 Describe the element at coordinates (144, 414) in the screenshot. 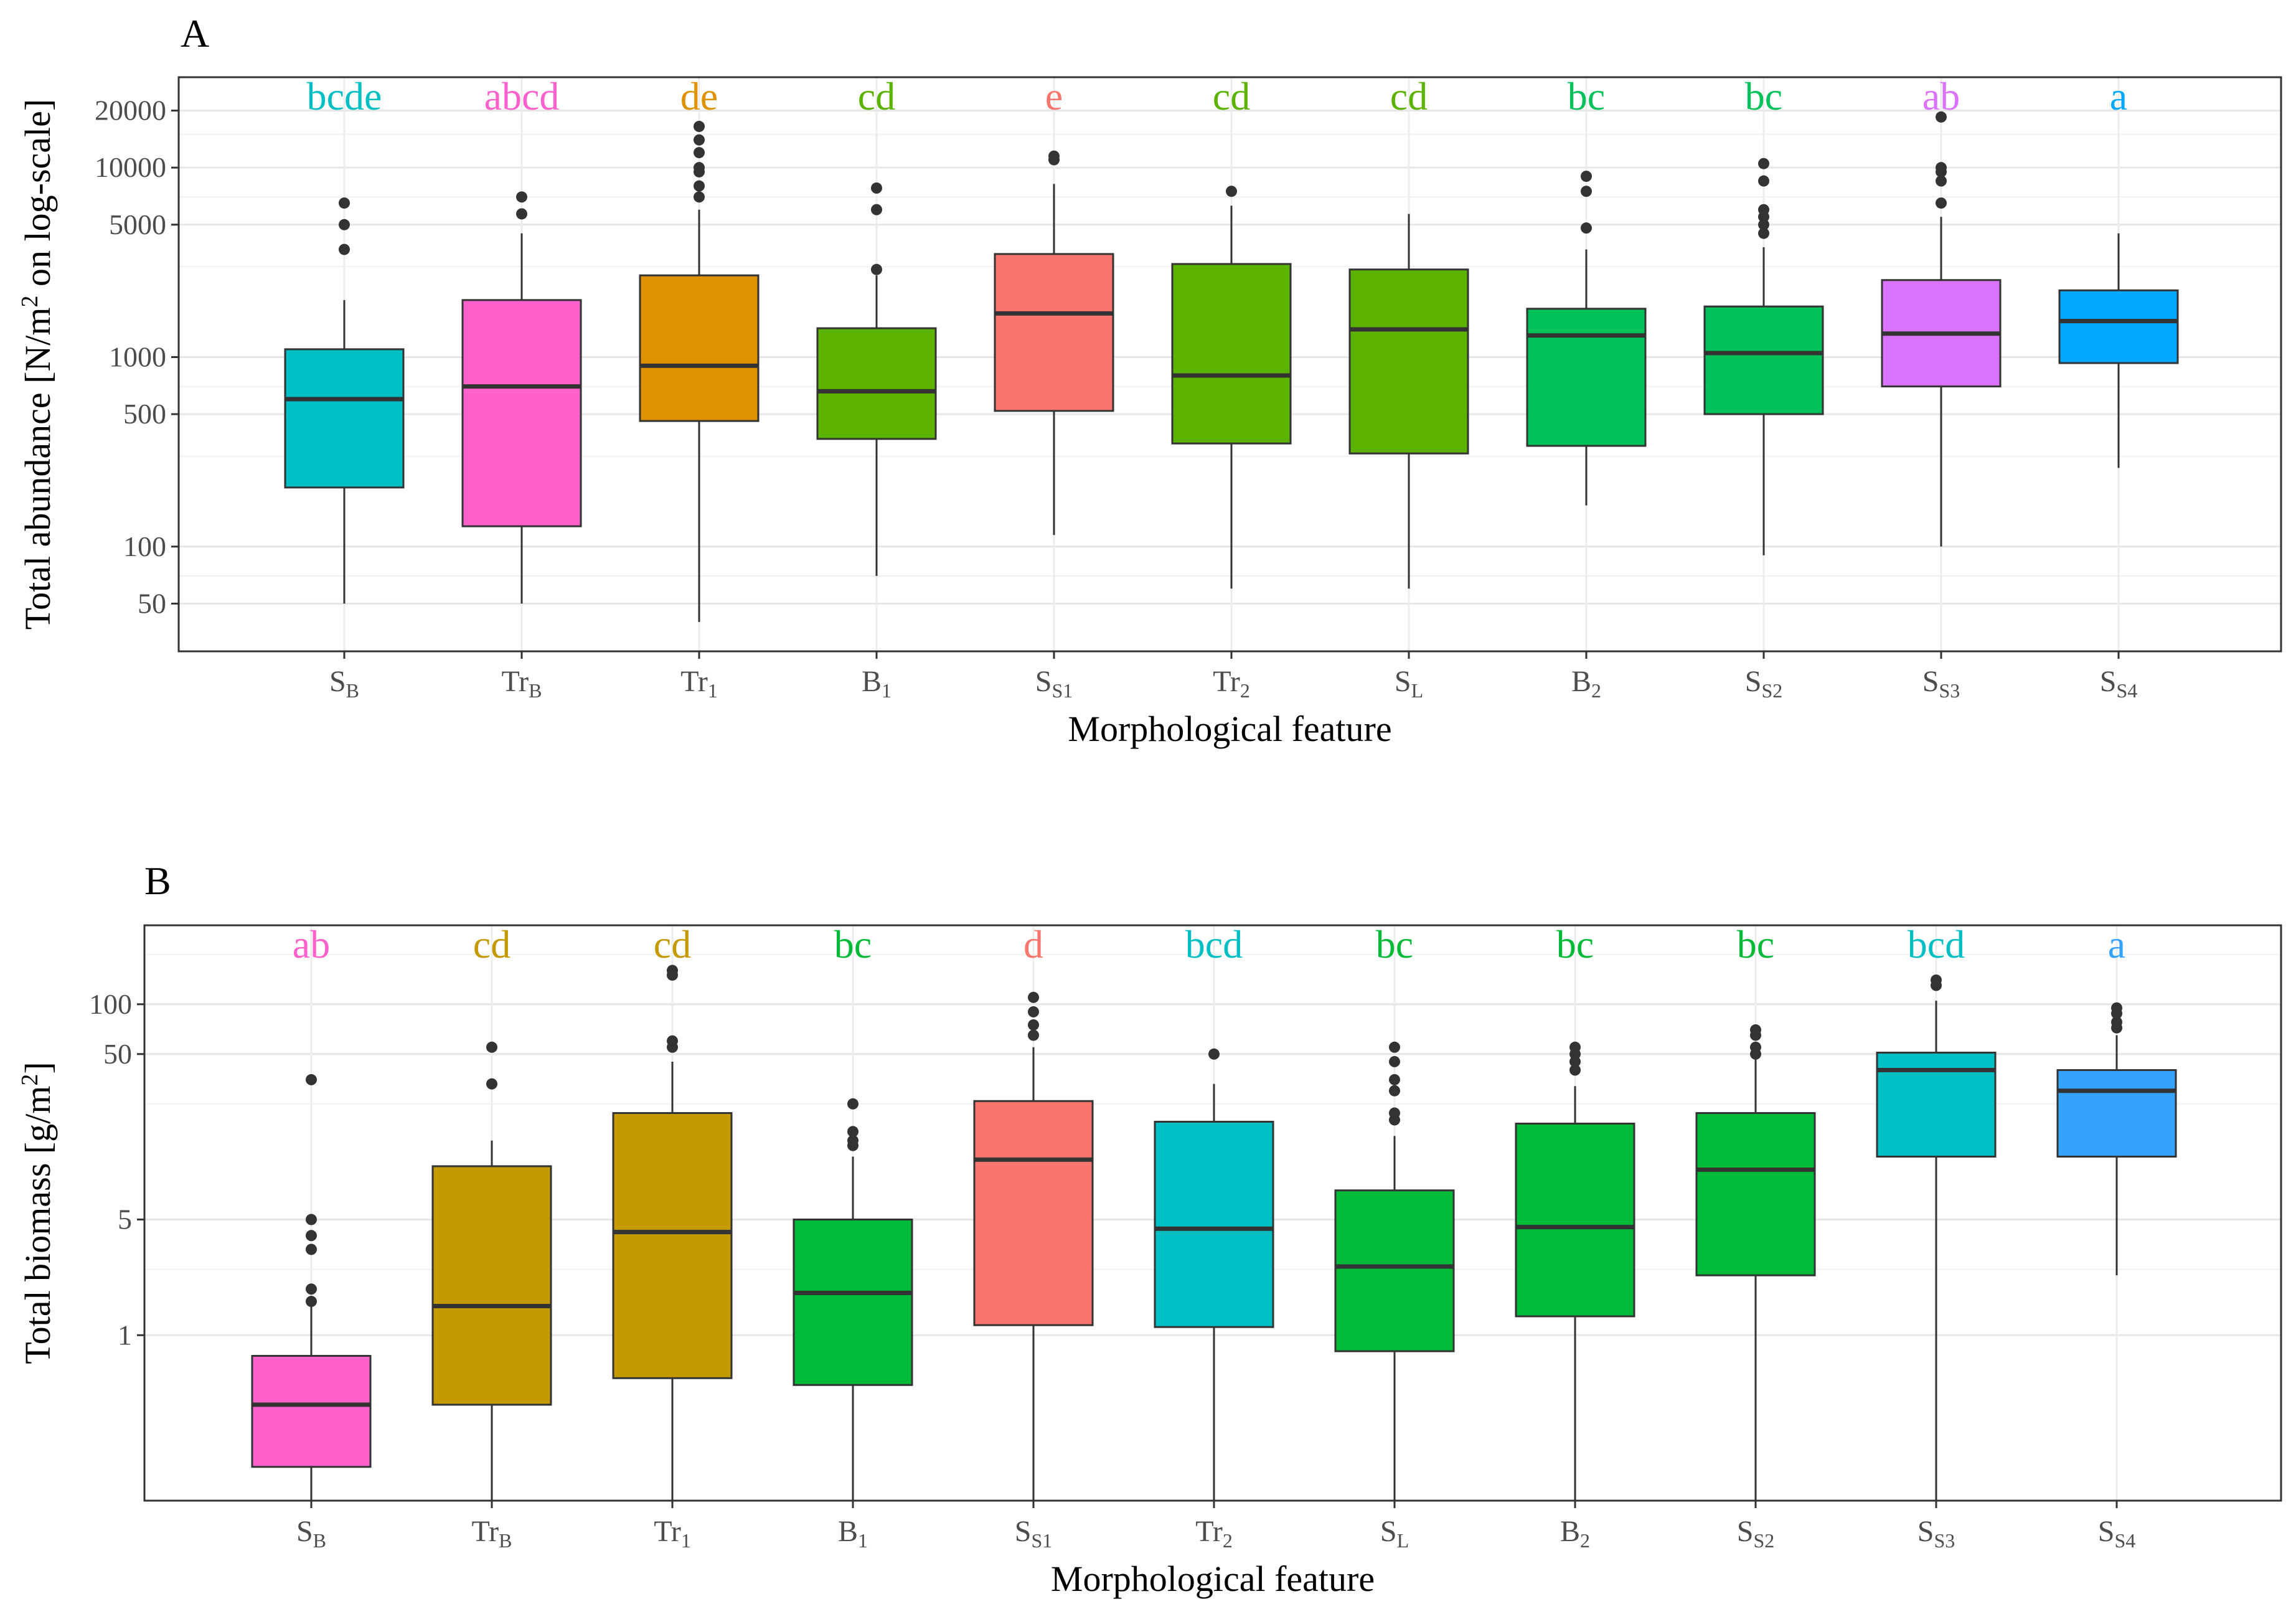

I see `y-tick-label: 500` at that location.